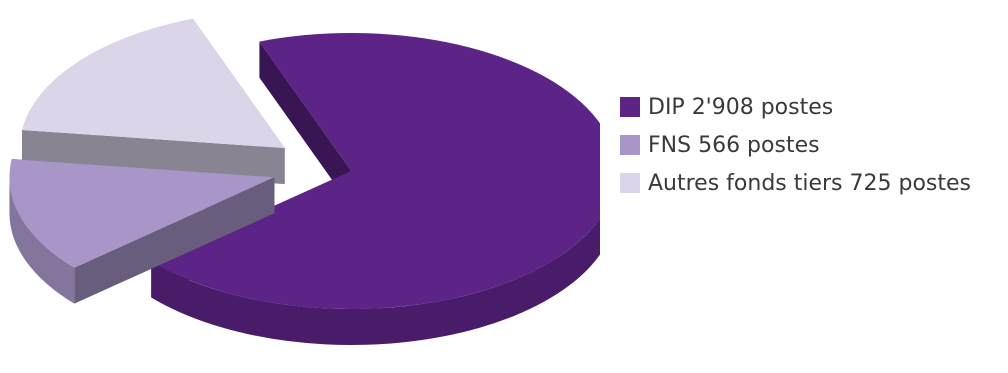 The height and width of the screenshot is (373, 1008). What do you see at coordinates (153, 101) in the screenshot?
I see `pie-slice-autres` at bounding box center [153, 101].